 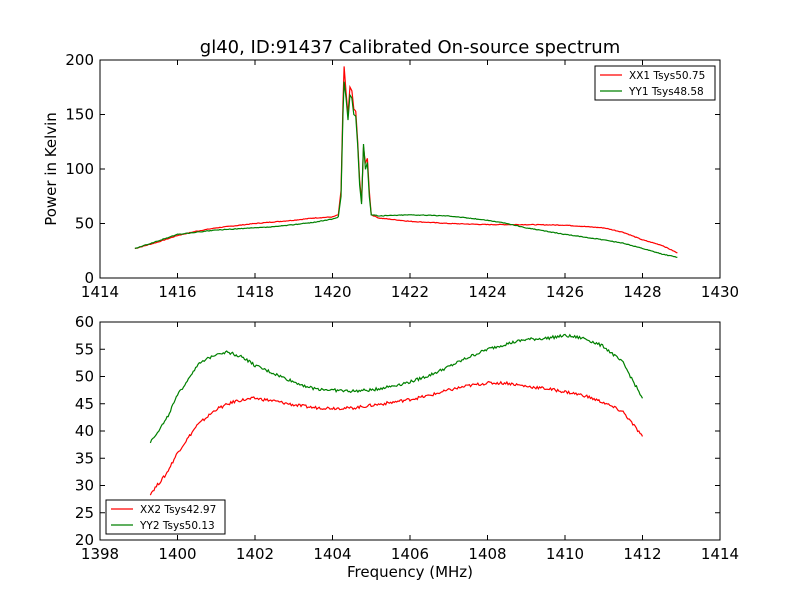 I want to click on y-tick-label: 25, so click(x=84, y=513).